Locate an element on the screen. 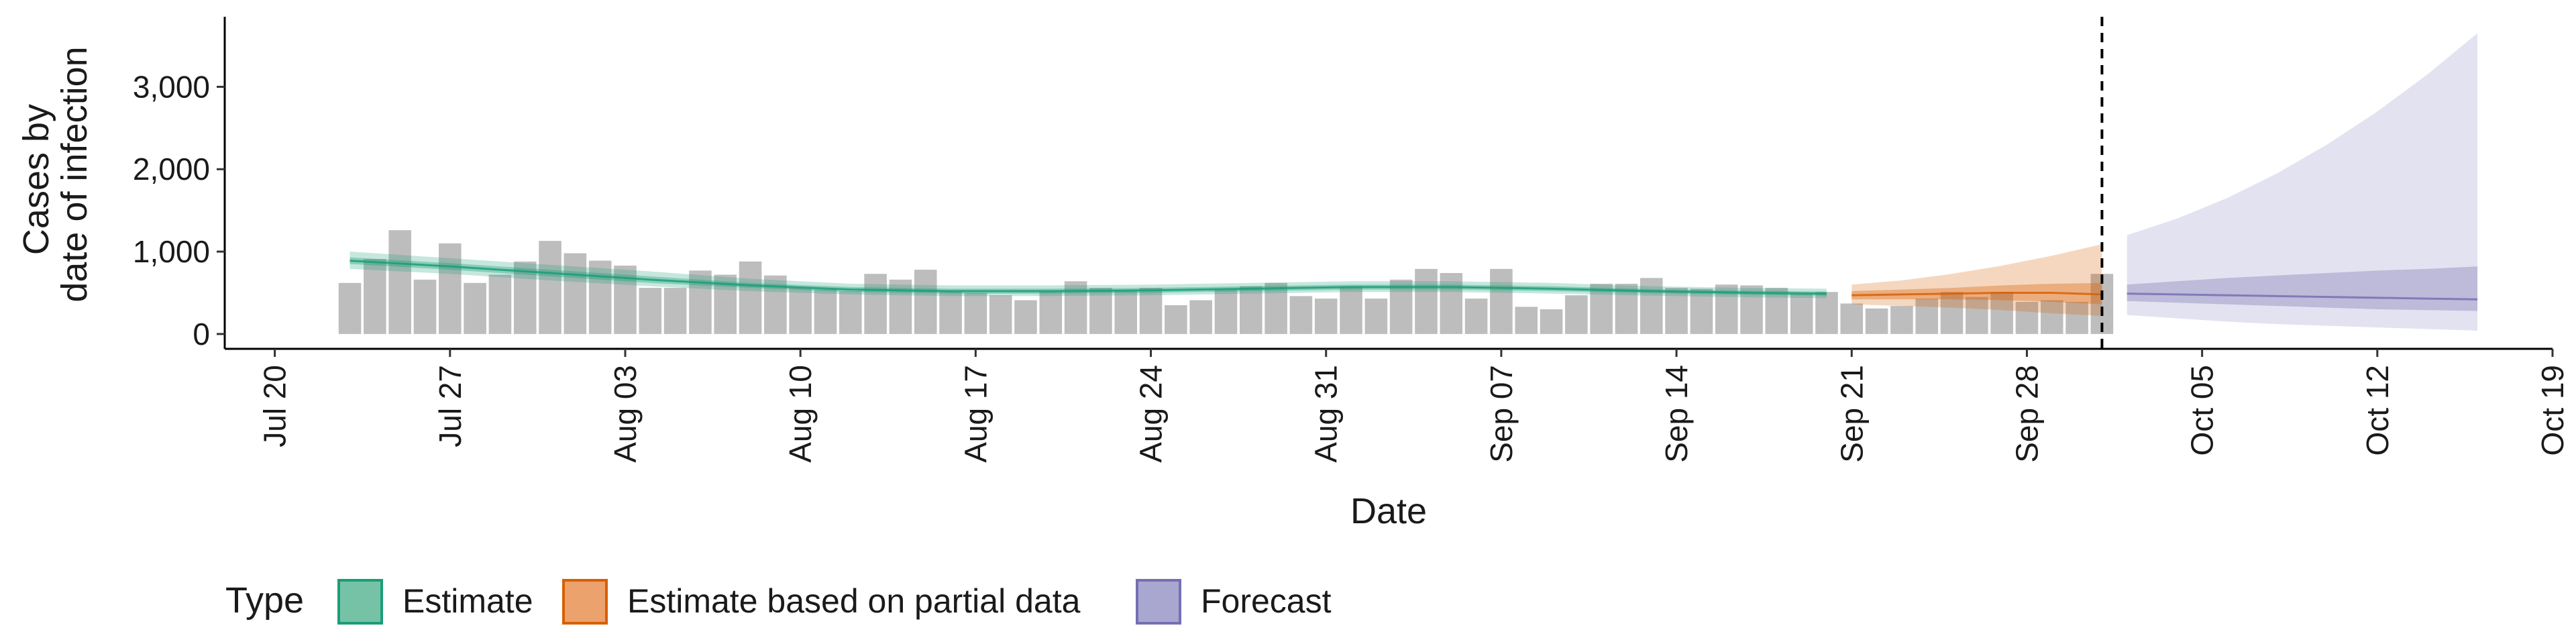 This screenshot has width=2576, height=644. x-tick-label: Aug 03 is located at coordinates (625, 414).